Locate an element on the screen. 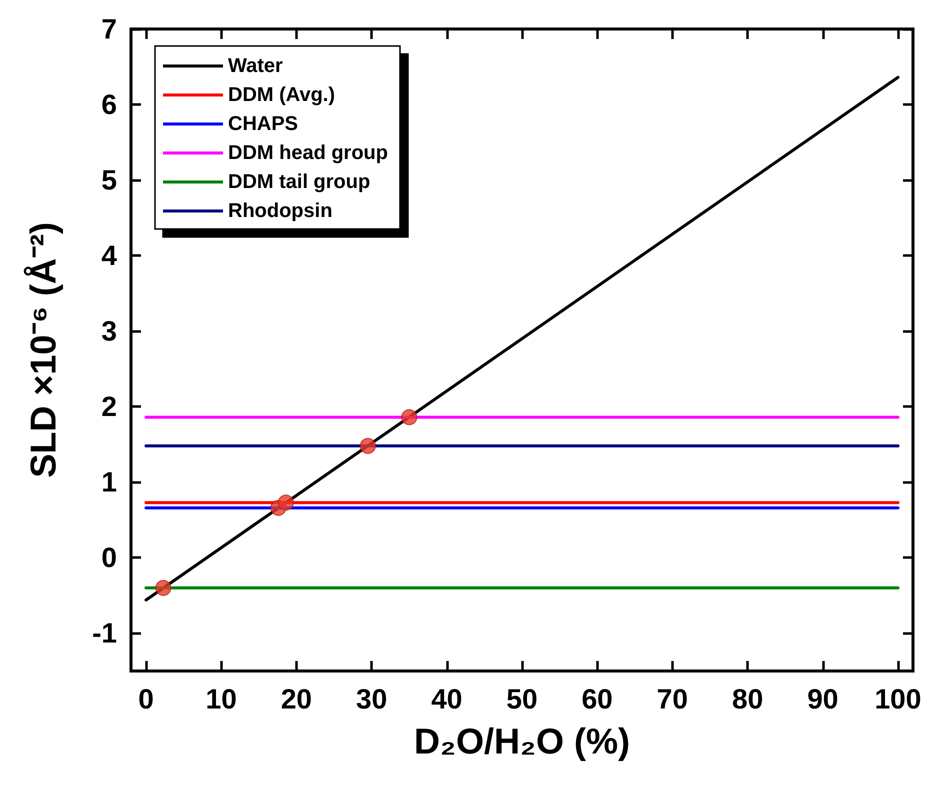 The image size is (929, 787). x-tick-label: 30 is located at coordinates (372, 699).